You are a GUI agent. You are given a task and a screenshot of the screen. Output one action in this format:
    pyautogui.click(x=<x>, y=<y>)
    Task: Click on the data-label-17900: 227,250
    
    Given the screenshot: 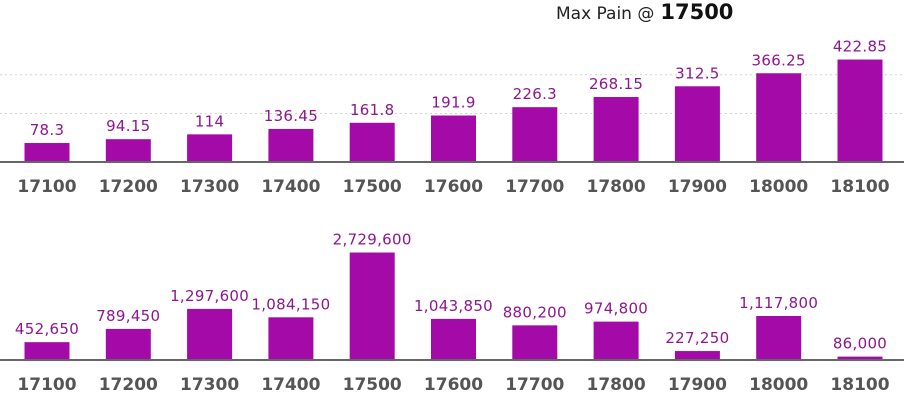 What is the action you would take?
    pyautogui.click(x=697, y=338)
    